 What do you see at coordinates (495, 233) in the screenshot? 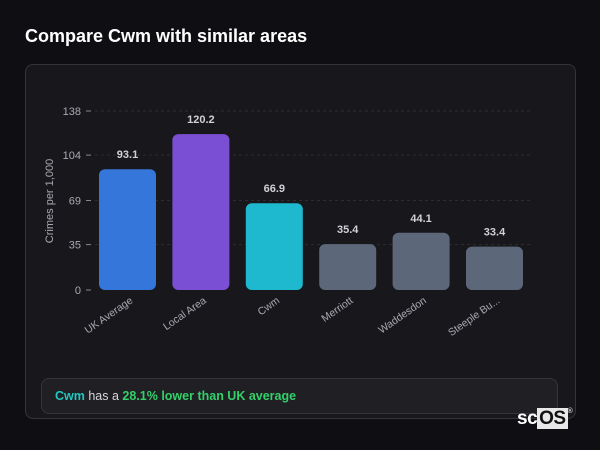
I see `bar-value-label: 33.4` at bounding box center [495, 233].